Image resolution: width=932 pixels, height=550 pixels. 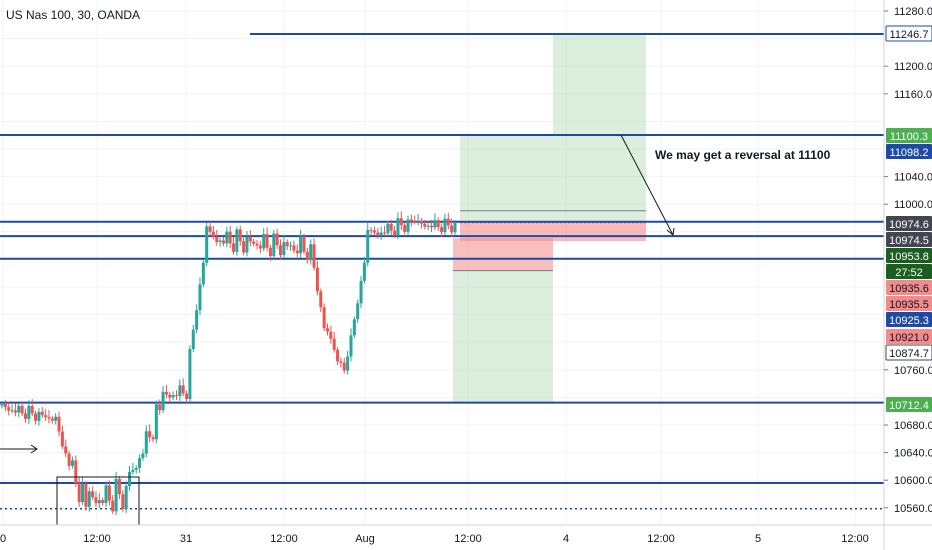 I want to click on price-badge-label: 10921.0, so click(x=909, y=338).